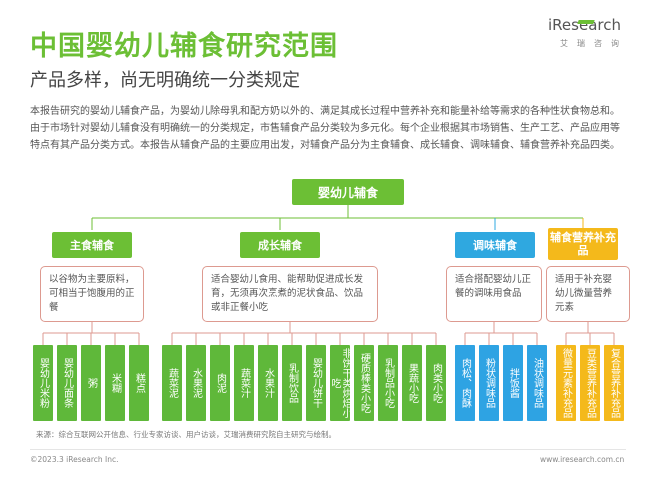 The image size is (650, 488). I want to click on category-seasoning-desc: 适合搭配婴幼儿正餐的调味用食品, so click(494, 294).